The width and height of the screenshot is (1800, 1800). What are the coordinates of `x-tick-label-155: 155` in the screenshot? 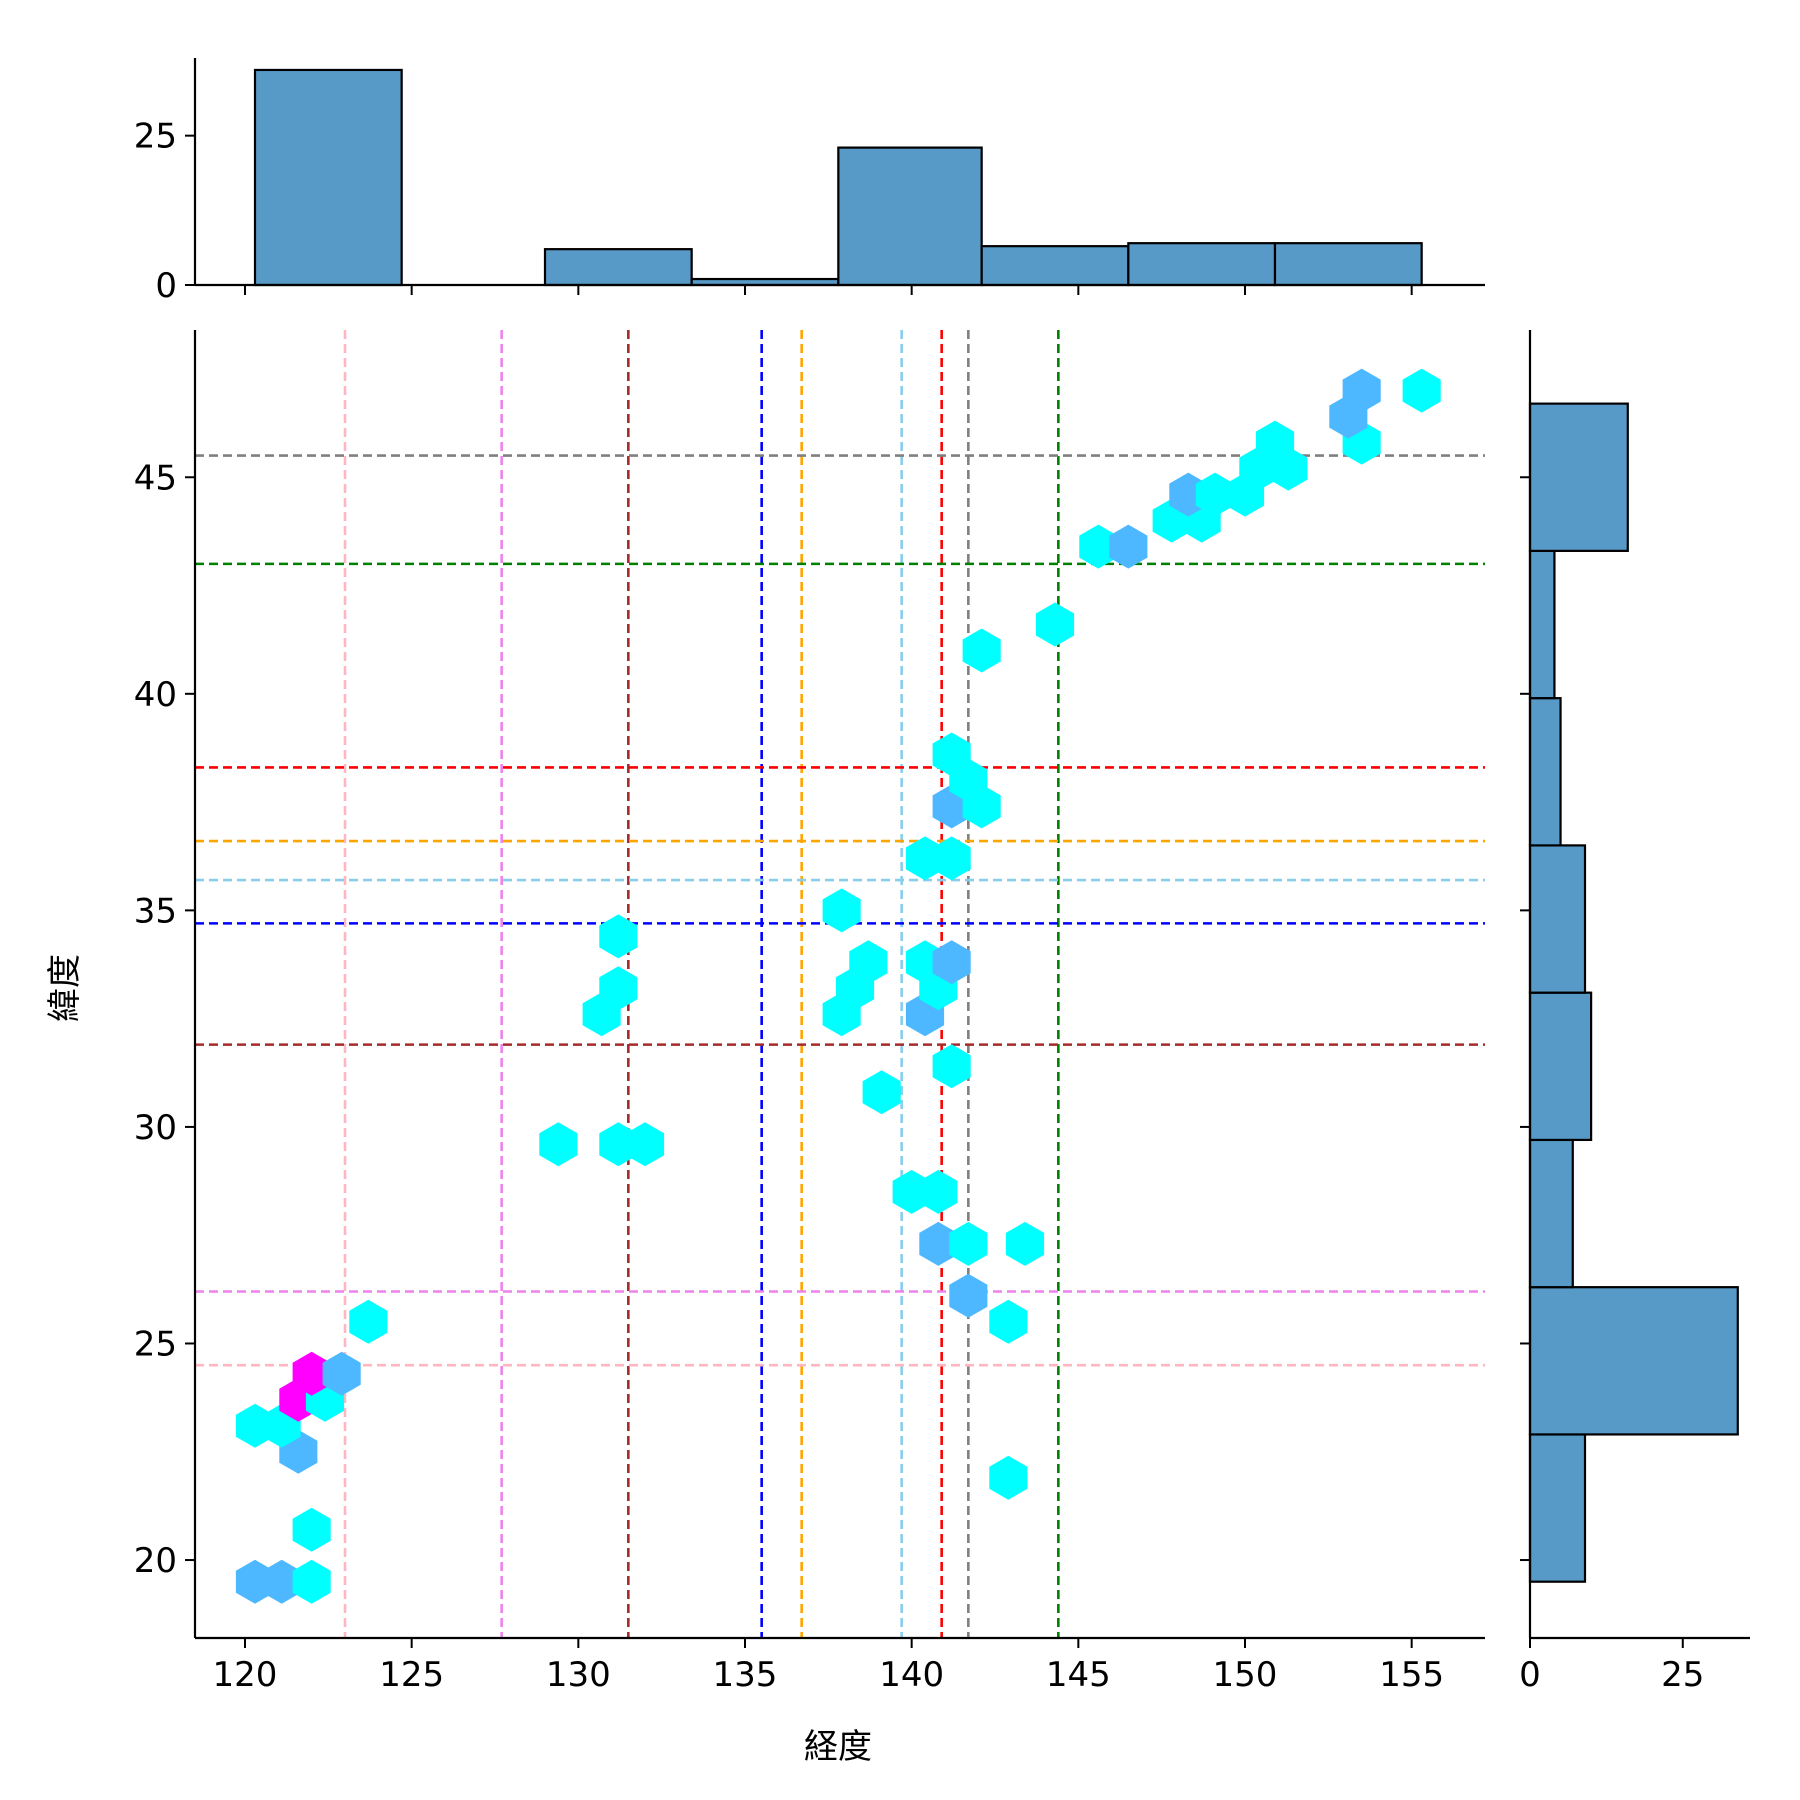 It's located at (1411, 1675).